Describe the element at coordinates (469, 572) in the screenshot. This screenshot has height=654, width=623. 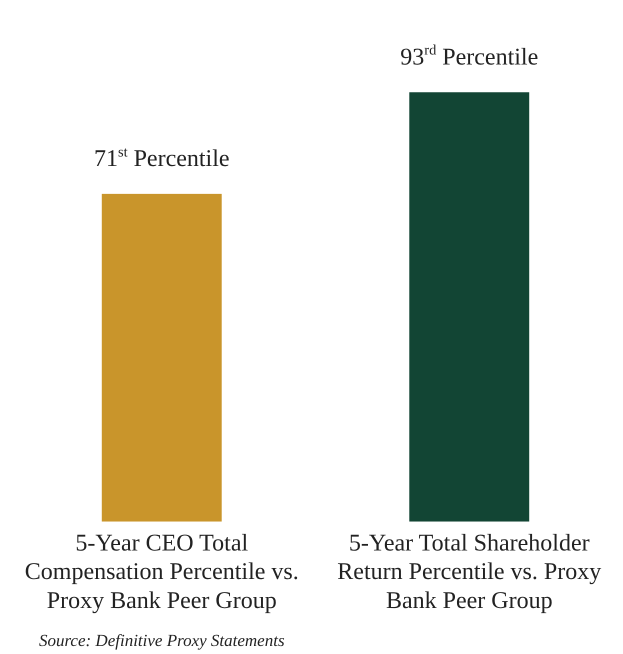
I see `x-tick-label: 5-Year Total Shareholder Return Percentile vs. Proxy Bank Peer Group` at that location.